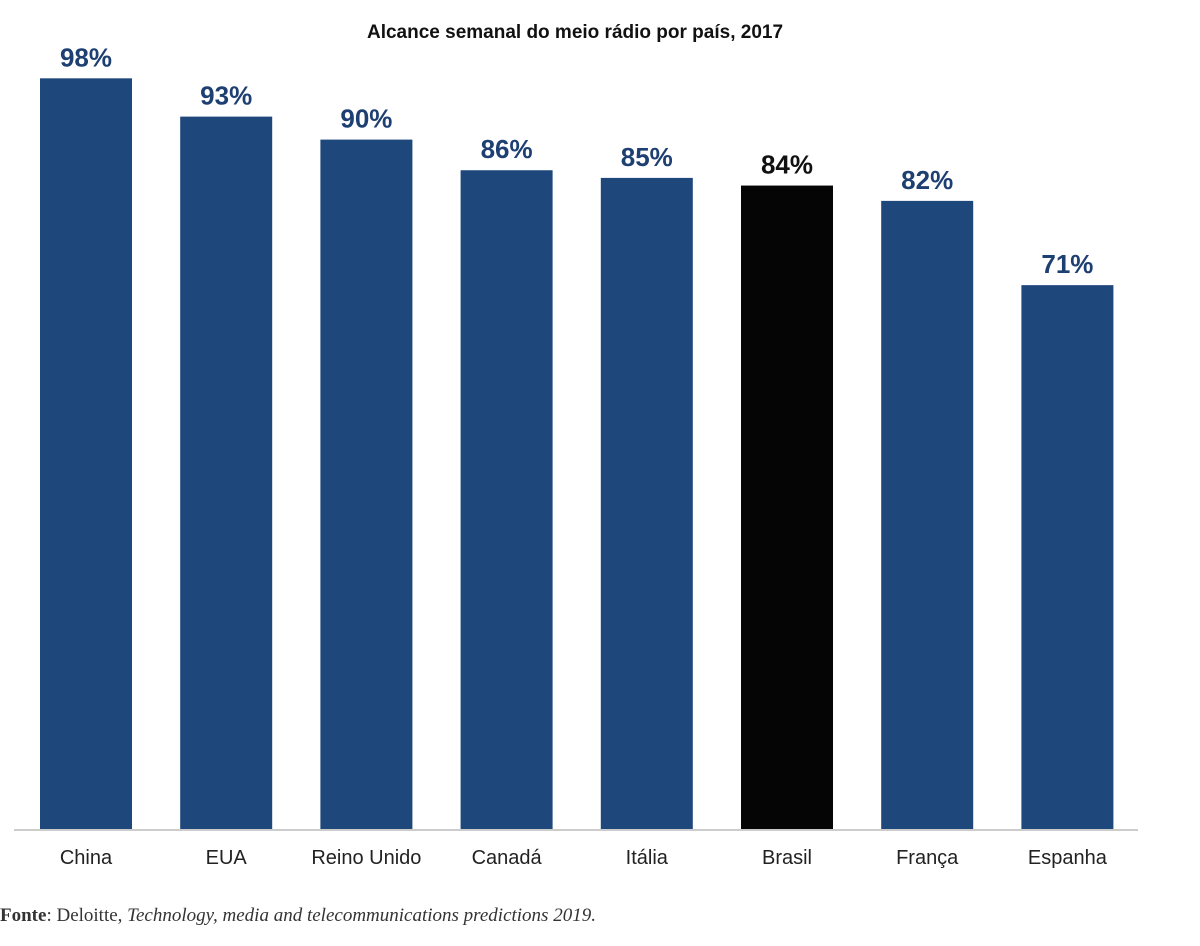 The width and height of the screenshot is (1200, 946). I want to click on bar-italia, so click(646, 503).